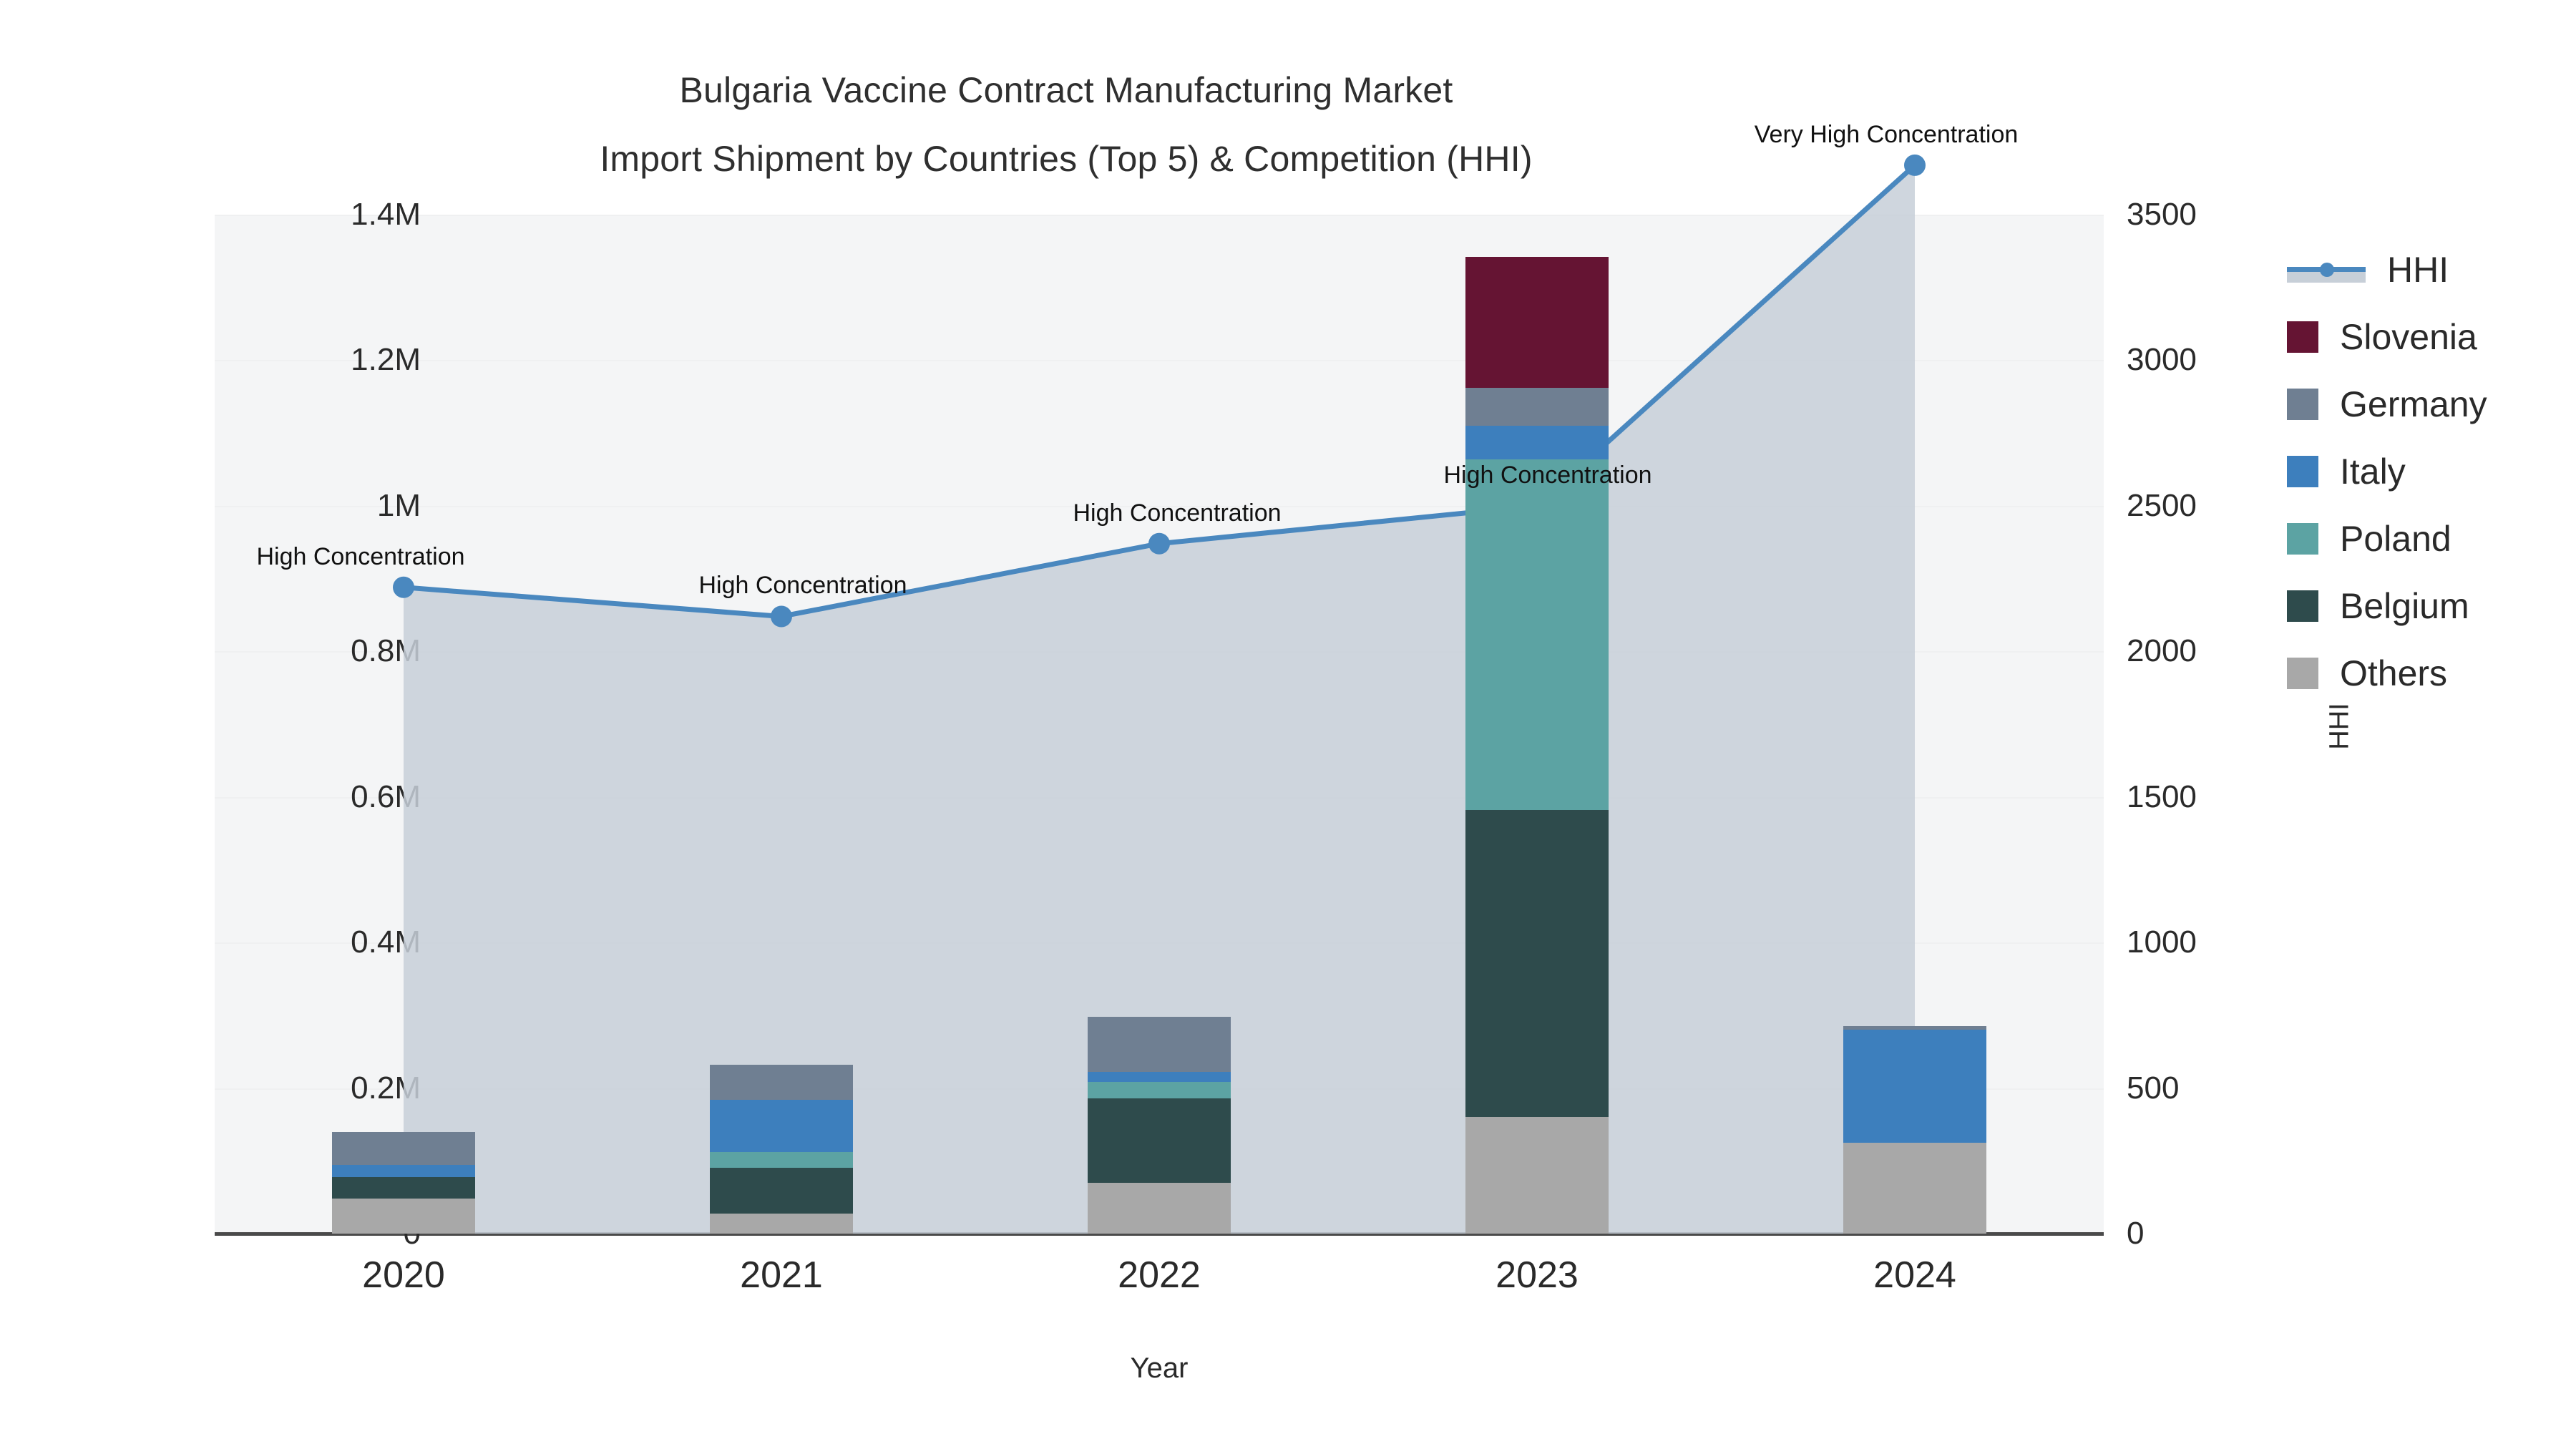 Image resolution: width=2576 pixels, height=1449 pixels. What do you see at coordinates (2162, 796) in the screenshot?
I see `y-axis-right-tick: 1500` at bounding box center [2162, 796].